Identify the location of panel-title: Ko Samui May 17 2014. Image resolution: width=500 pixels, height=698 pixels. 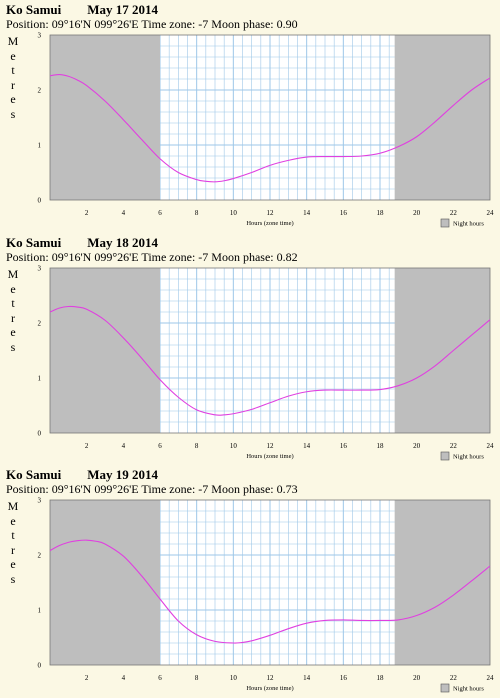
(82, 10).